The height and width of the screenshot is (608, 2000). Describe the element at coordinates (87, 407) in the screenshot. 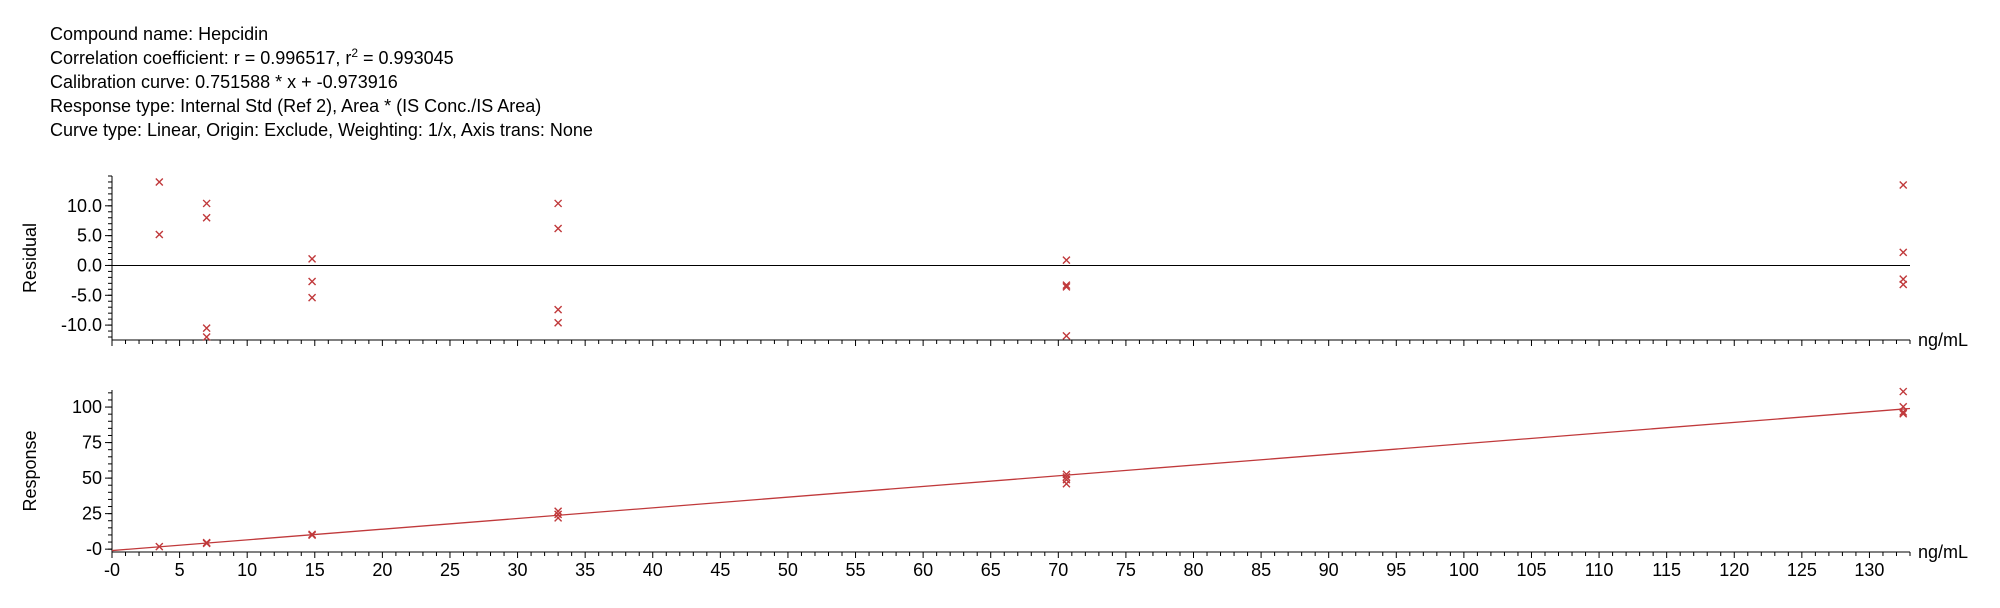

I see `y-tick-label: 100` at that location.